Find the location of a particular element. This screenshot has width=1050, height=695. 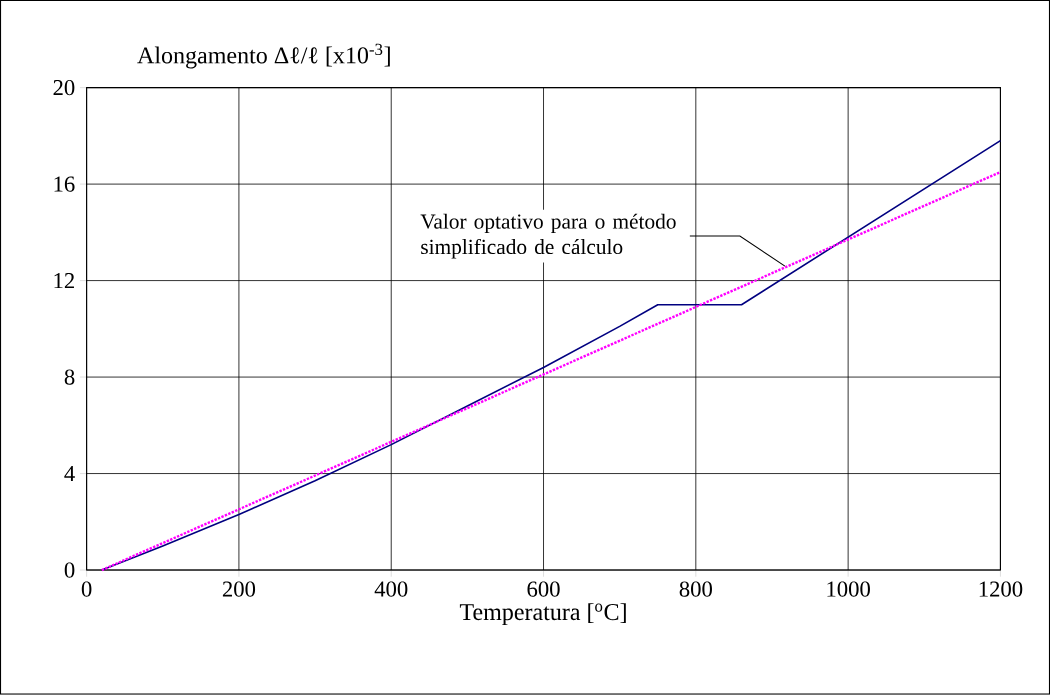

y-tick-label: 0 is located at coordinates (69, 570).